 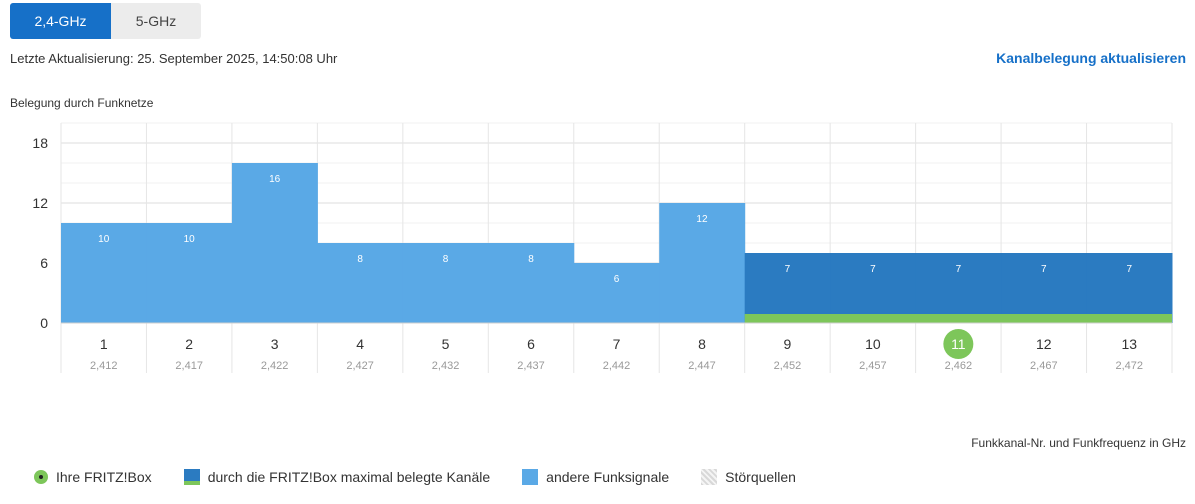 What do you see at coordinates (275, 366) in the screenshot?
I see `x-tick-label-frequency: 2,422` at bounding box center [275, 366].